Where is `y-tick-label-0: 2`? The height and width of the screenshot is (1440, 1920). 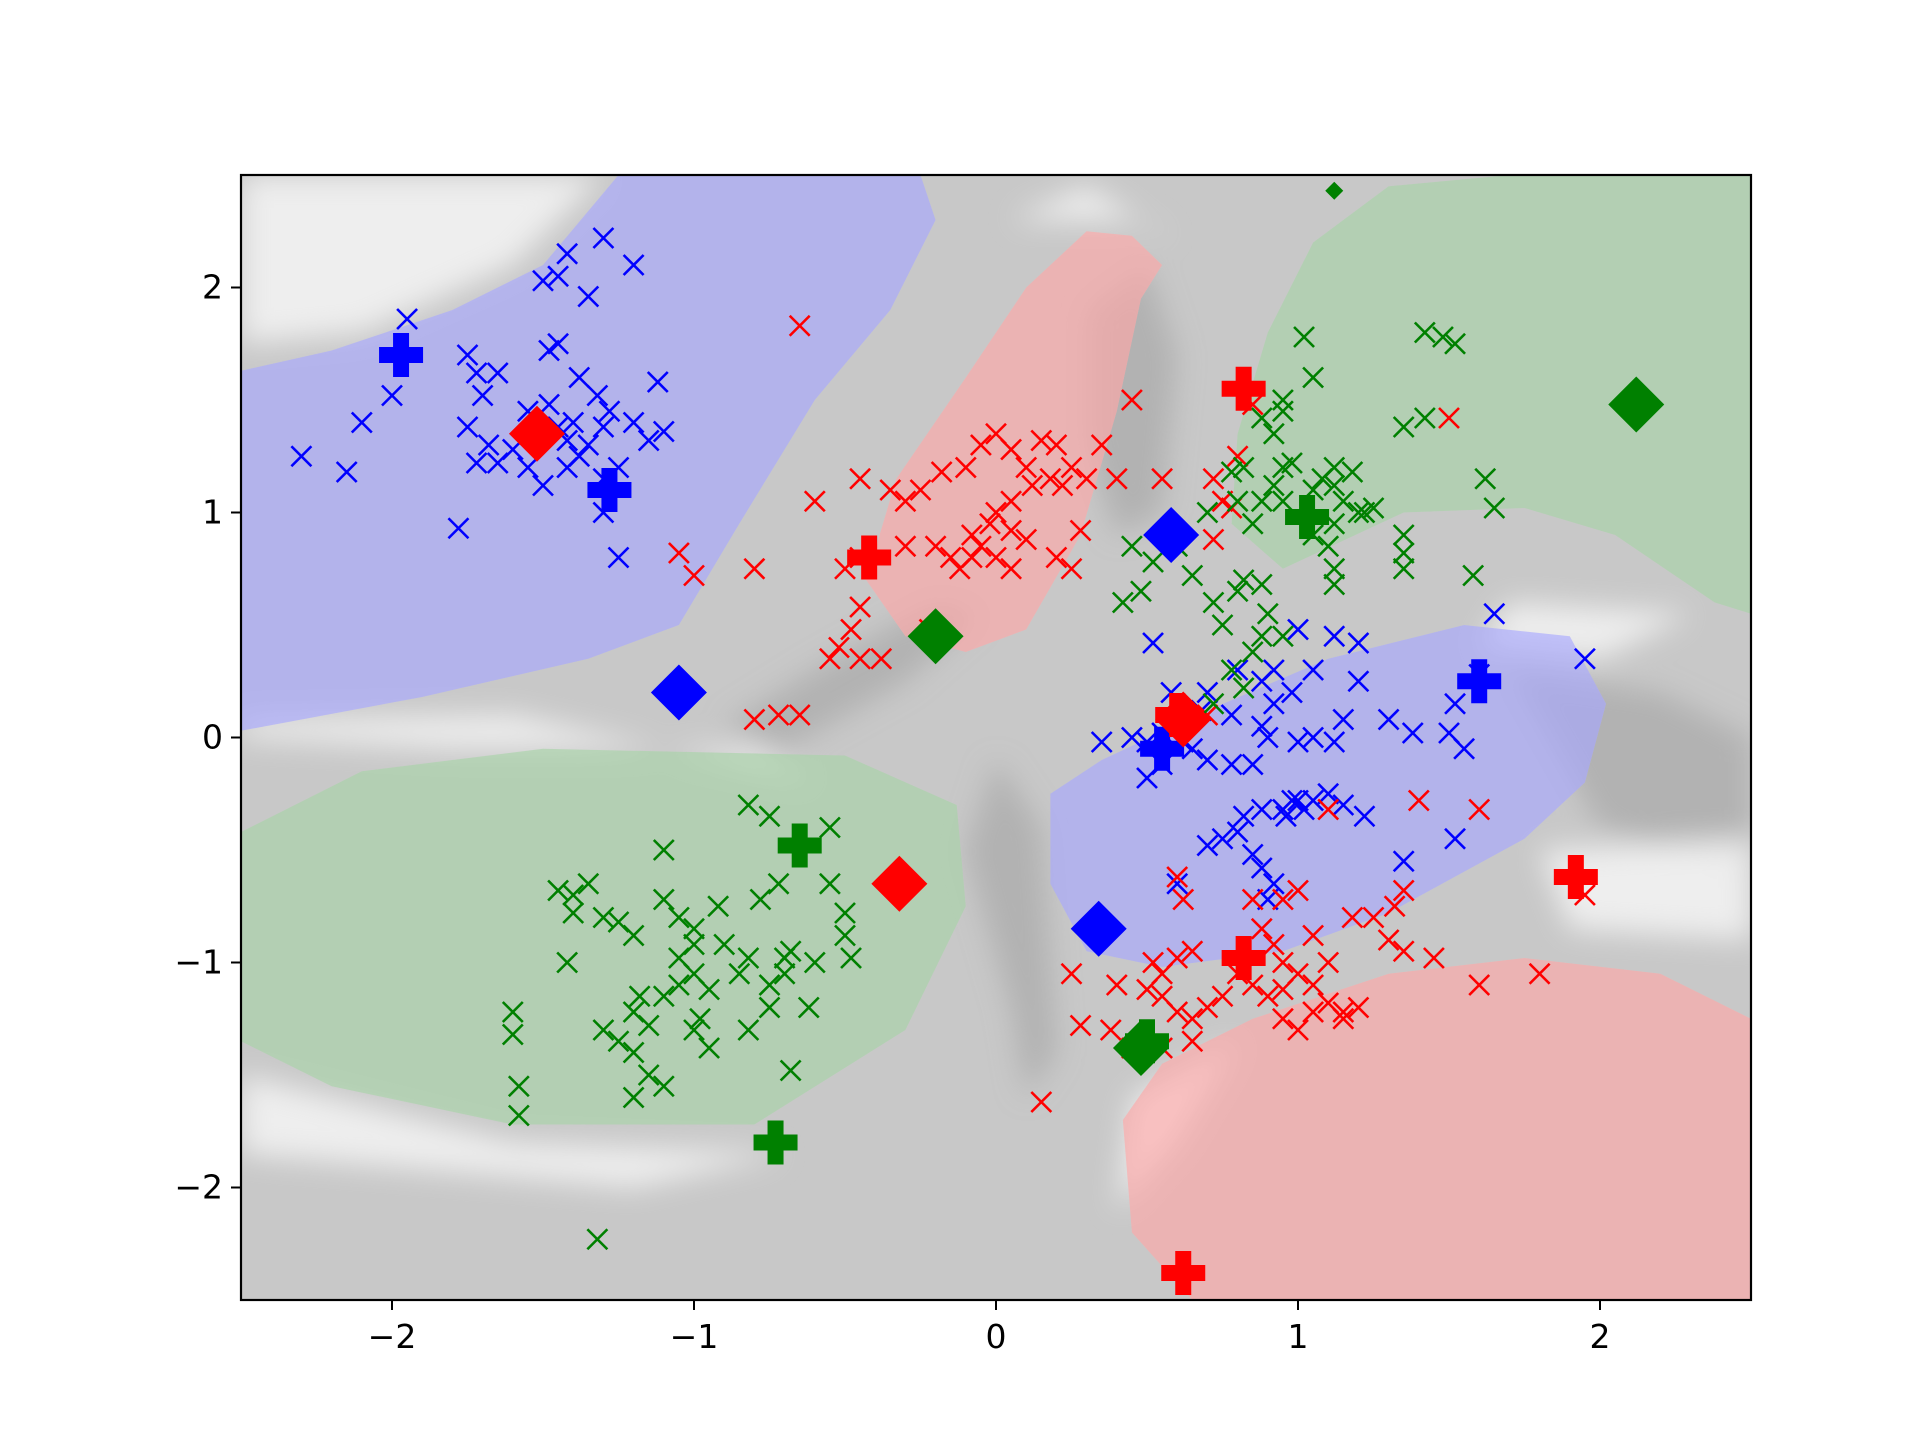 y-tick-label-0: 2 is located at coordinates (212, 287).